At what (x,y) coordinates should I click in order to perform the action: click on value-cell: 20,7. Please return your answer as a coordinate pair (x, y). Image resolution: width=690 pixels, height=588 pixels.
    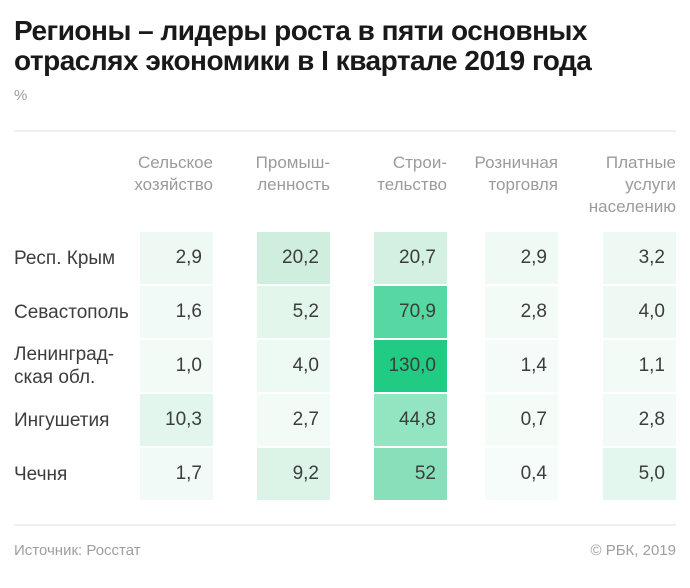
    Looking at the image, I should click on (388, 258).